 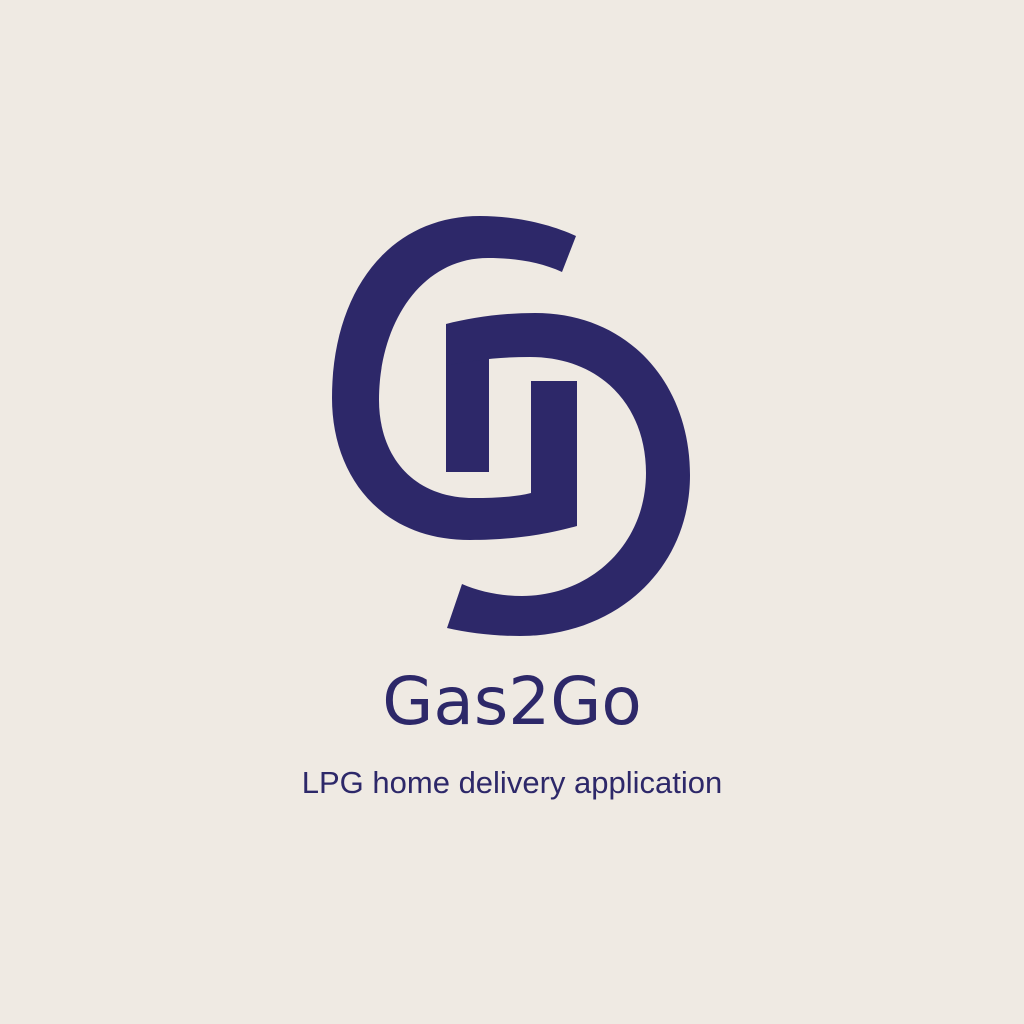 I want to click on g-outer-arc, so click(x=454, y=378).